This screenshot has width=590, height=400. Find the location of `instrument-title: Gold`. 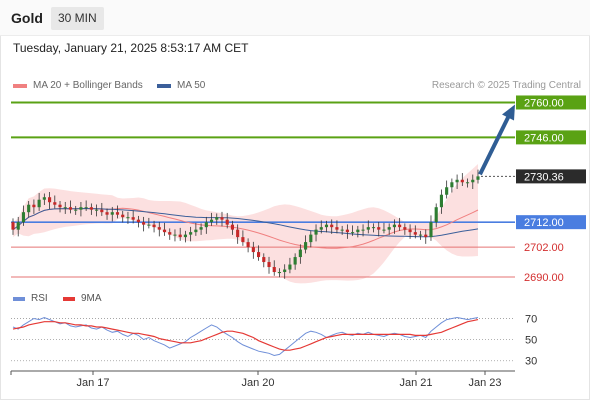

instrument-title: Gold is located at coordinates (27, 18).